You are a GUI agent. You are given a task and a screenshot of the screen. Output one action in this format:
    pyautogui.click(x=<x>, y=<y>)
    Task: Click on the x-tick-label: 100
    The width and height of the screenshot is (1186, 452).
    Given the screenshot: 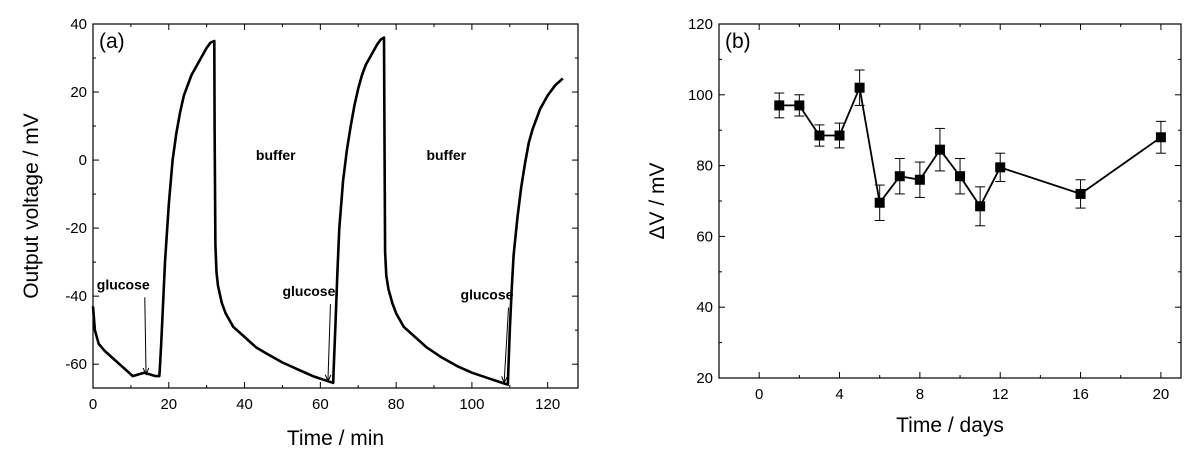 What is the action you would take?
    pyautogui.click(x=471, y=404)
    